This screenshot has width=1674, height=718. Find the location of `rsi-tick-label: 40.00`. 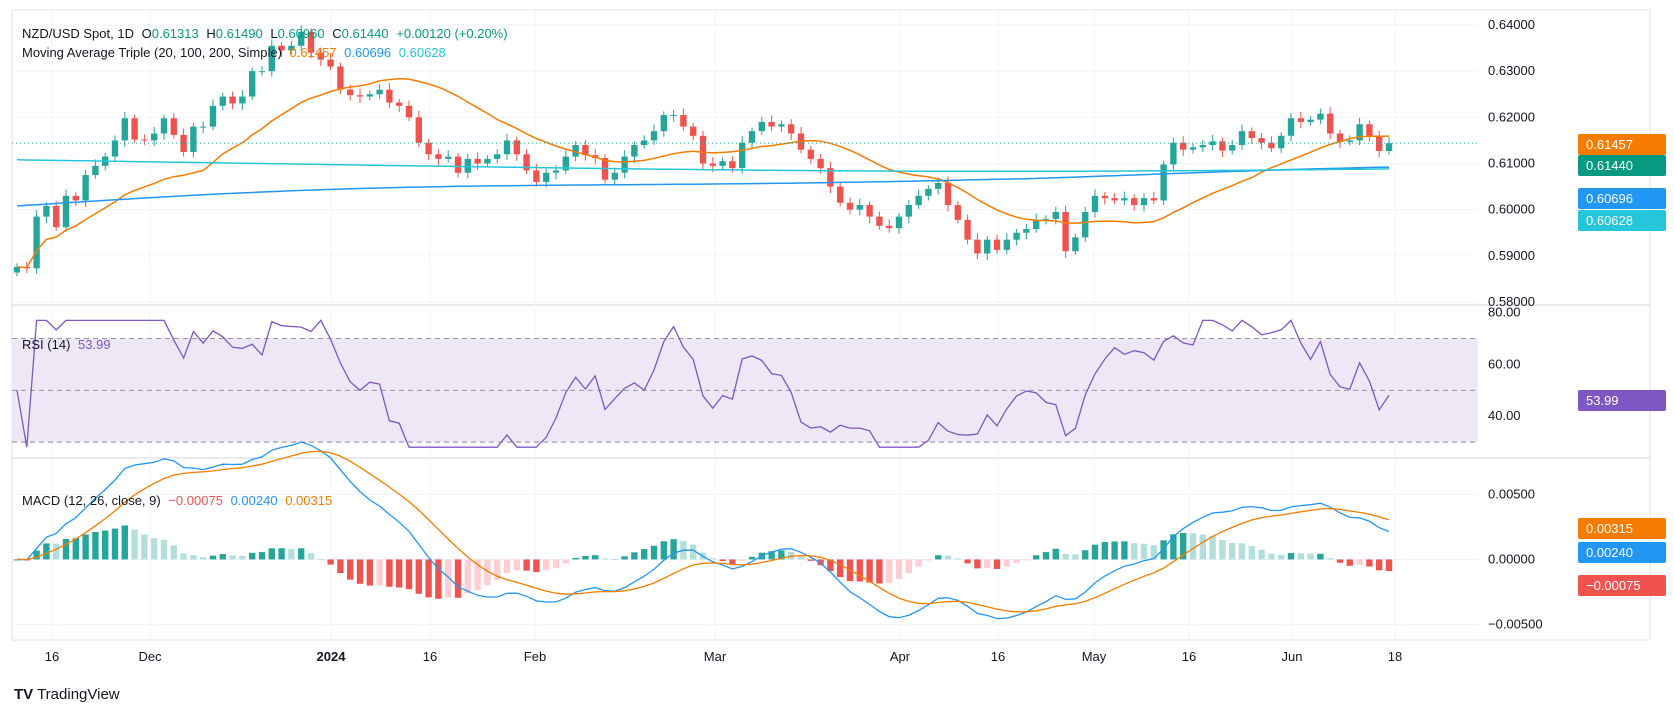

rsi-tick-label: 40.00 is located at coordinates (1504, 415).